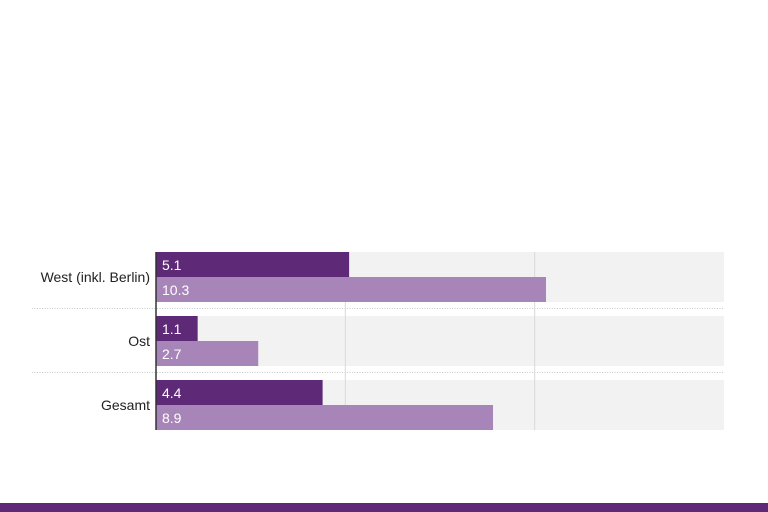 The width and height of the screenshot is (768, 512). What do you see at coordinates (172, 354) in the screenshot?
I see `data-label: 2.7` at bounding box center [172, 354].